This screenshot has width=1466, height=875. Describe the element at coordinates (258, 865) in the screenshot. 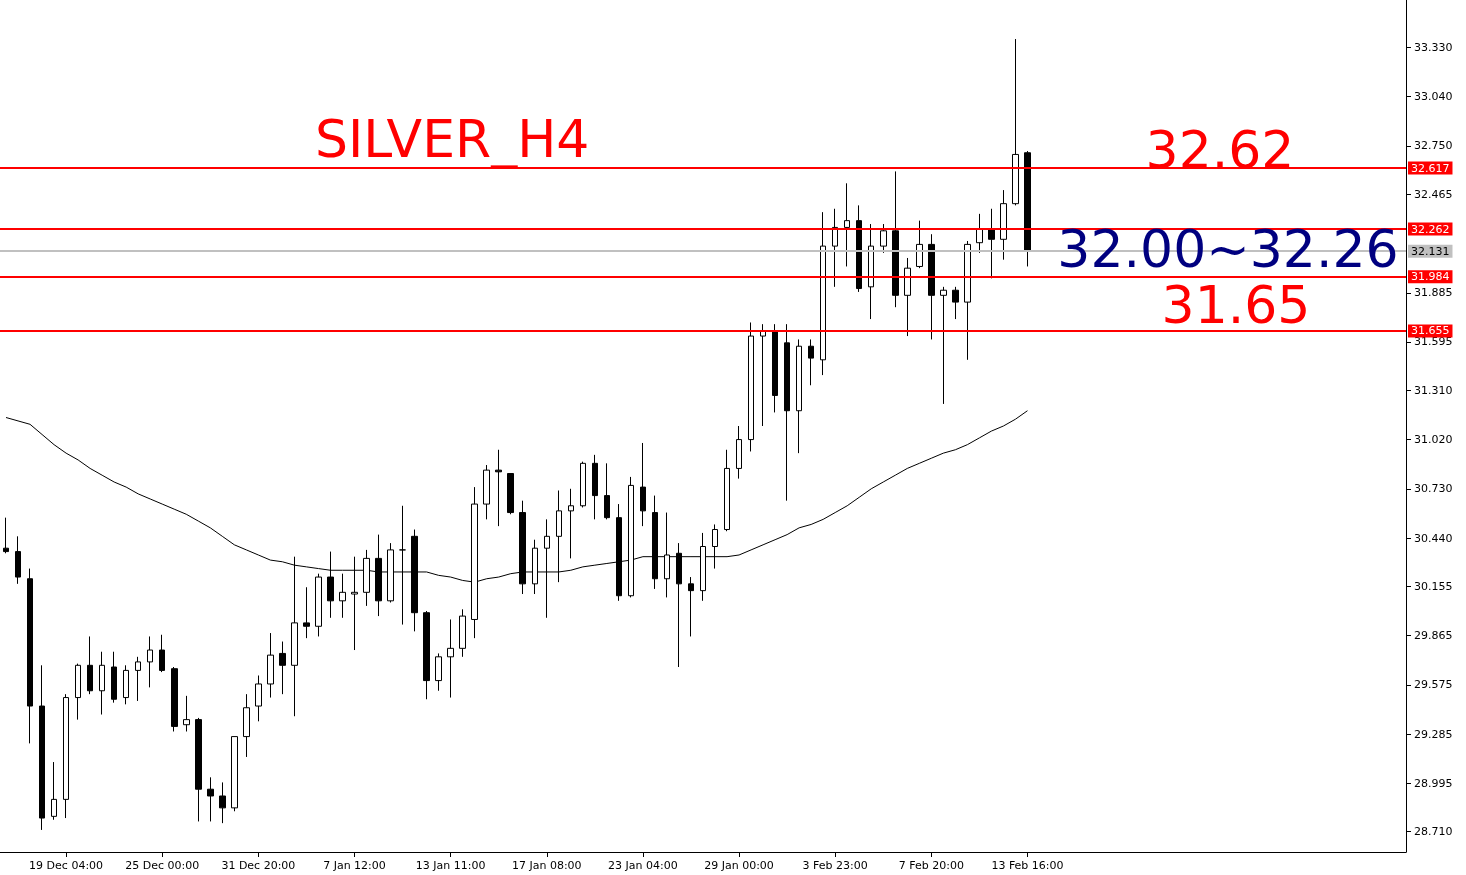

I see `x-tick-label: 31 Dec 20:00` at that location.